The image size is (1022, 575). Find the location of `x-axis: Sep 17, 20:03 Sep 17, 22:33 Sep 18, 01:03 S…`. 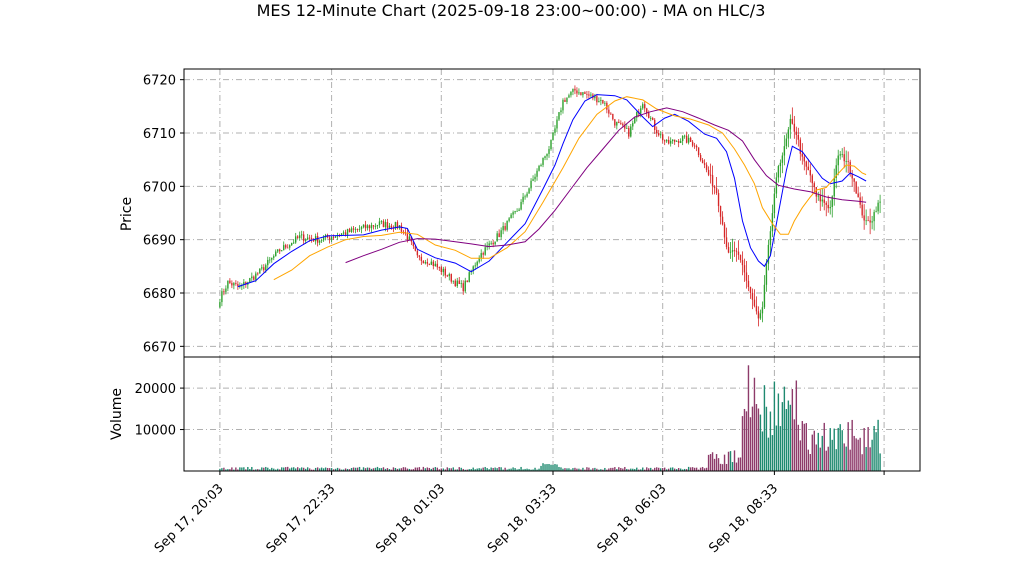

x-axis: Sep 17, 20:03 Sep 17, 22:33 Sep 18, 01:03 S… is located at coordinates (518, 513).